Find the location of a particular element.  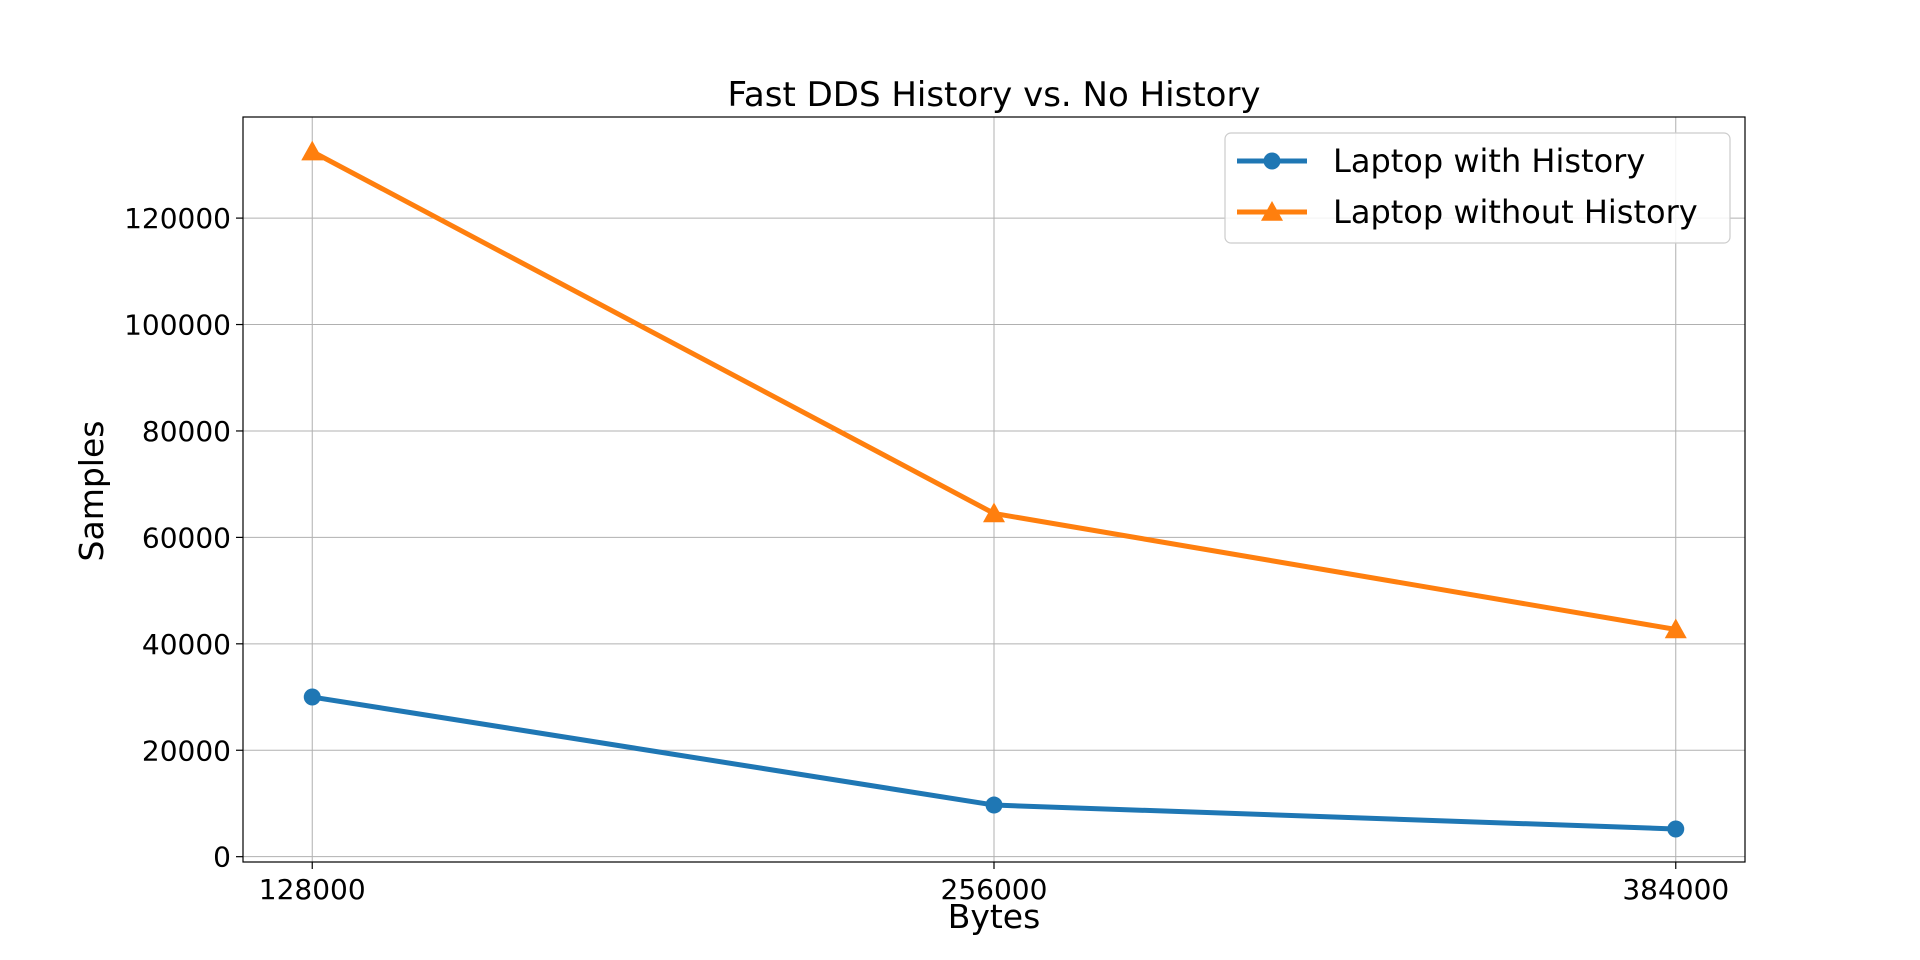

y-axis-ticks: 0 20000 40000 60000 80000 100000 120000 is located at coordinates (183, 538).